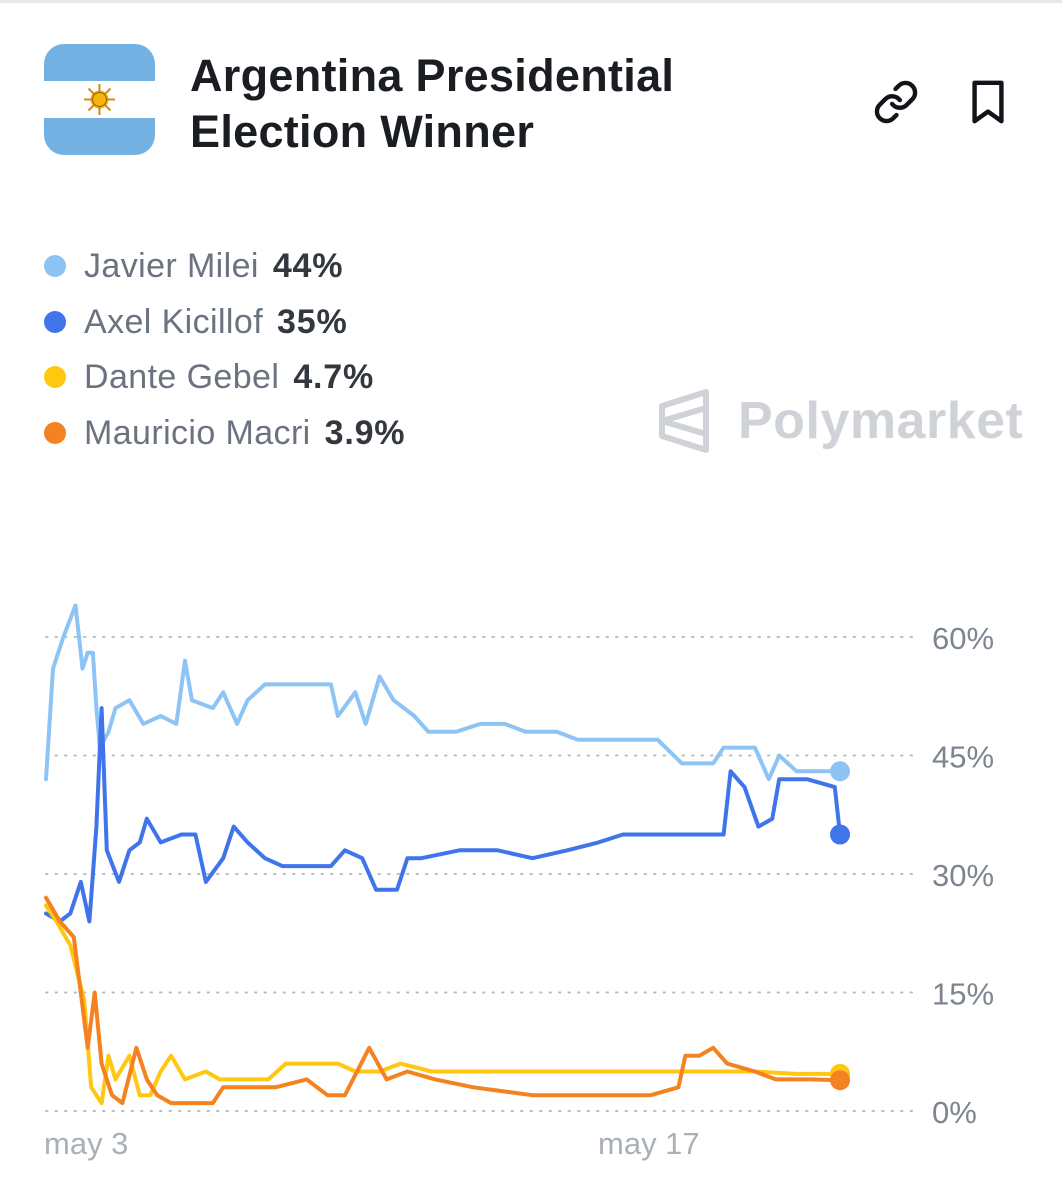 The image size is (1062, 1200). I want to click on series-endpoint-axel-kicillof, so click(840, 834).